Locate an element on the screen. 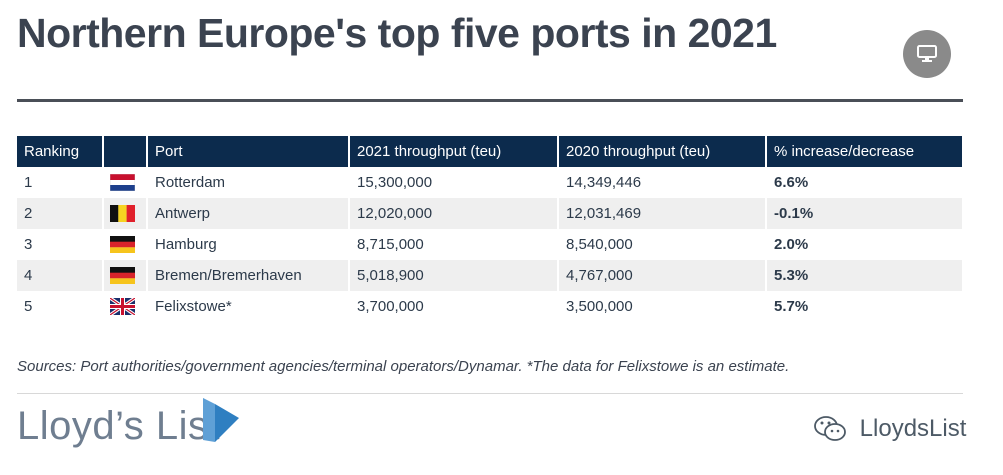  change-cell: -0.1% is located at coordinates (864, 213).